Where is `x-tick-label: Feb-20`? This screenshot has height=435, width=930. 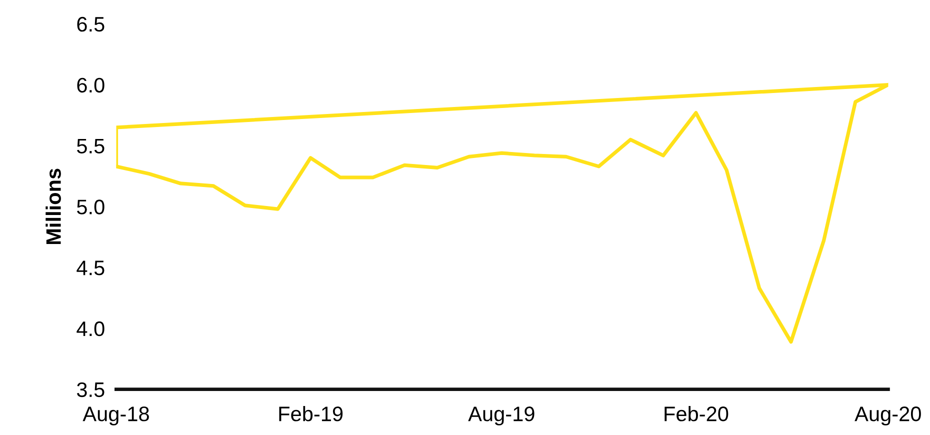 x-tick-label: Feb-20 is located at coordinates (696, 414).